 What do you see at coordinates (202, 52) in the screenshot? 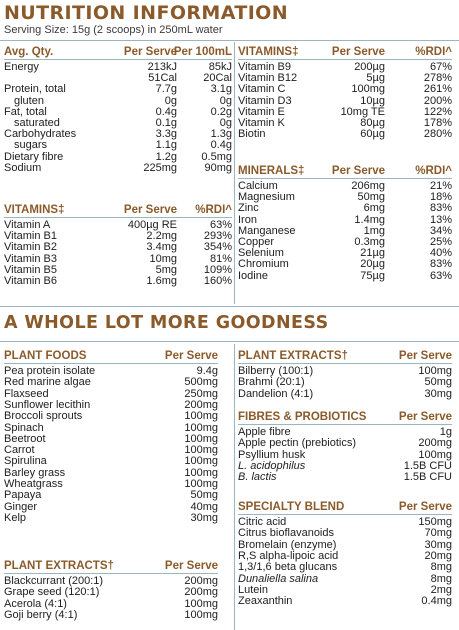
I see `column-header-second: Per 100mL` at bounding box center [202, 52].